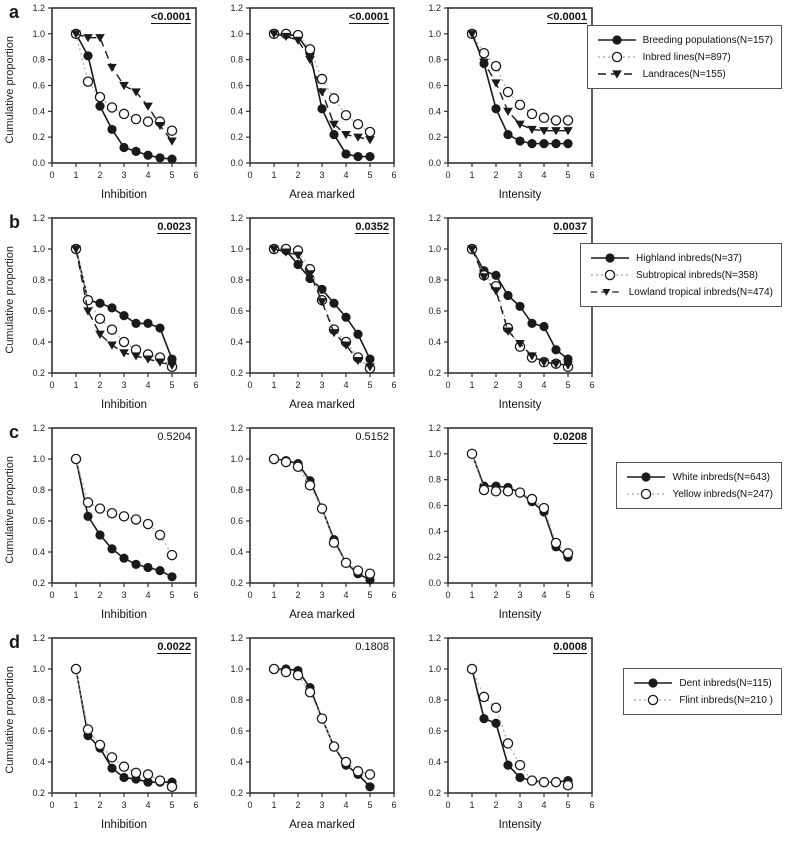 Image resolution: width=785 pixels, height=842 pixels. I want to click on legend-open-circle-dotted-sample, so click(610, 275).